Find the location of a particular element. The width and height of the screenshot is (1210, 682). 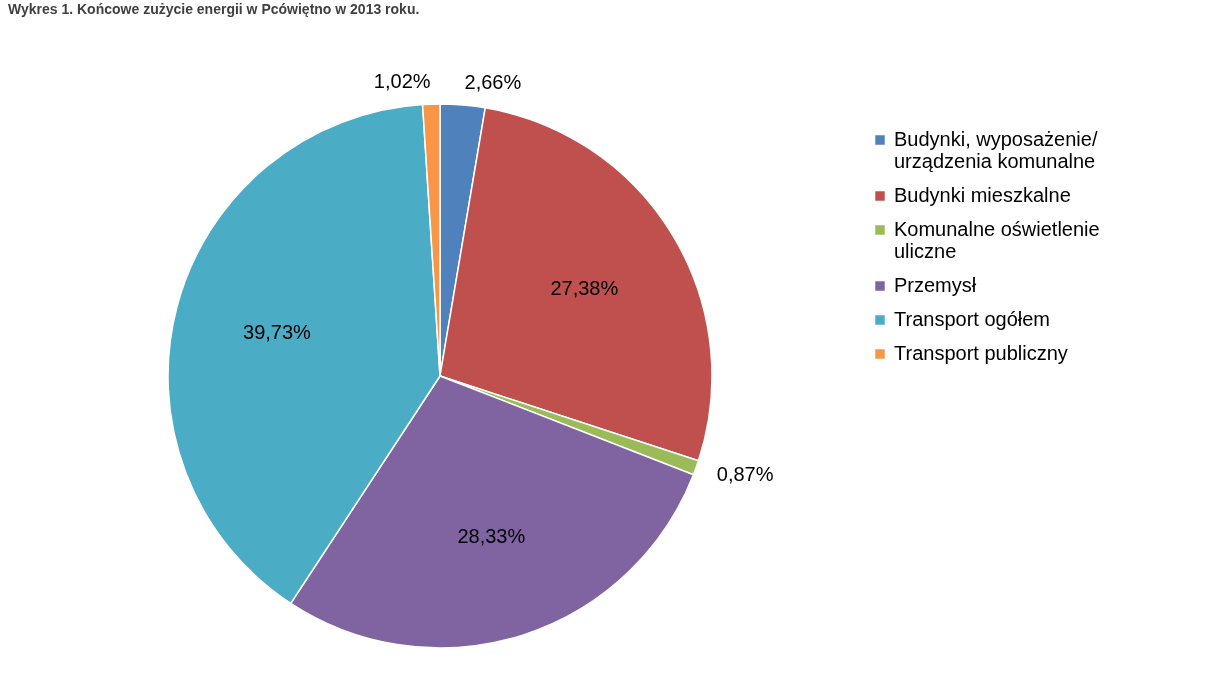

legend-label: Komunalne oświetlenie uliczne is located at coordinates (997, 240).